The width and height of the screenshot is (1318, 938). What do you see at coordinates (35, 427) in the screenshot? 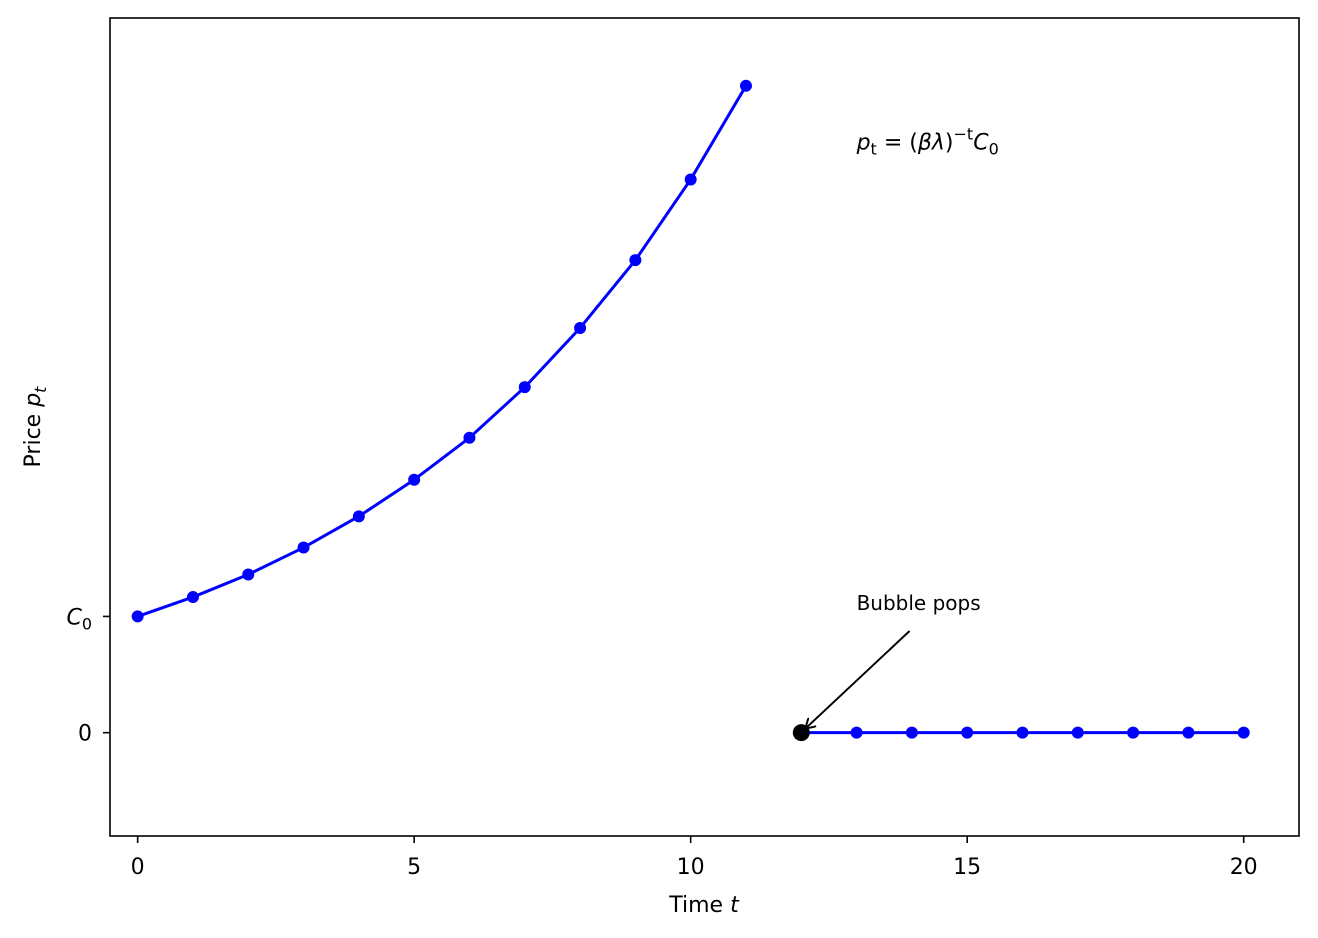
I see `y-axis-label: Price pt` at bounding box center [35, 427].